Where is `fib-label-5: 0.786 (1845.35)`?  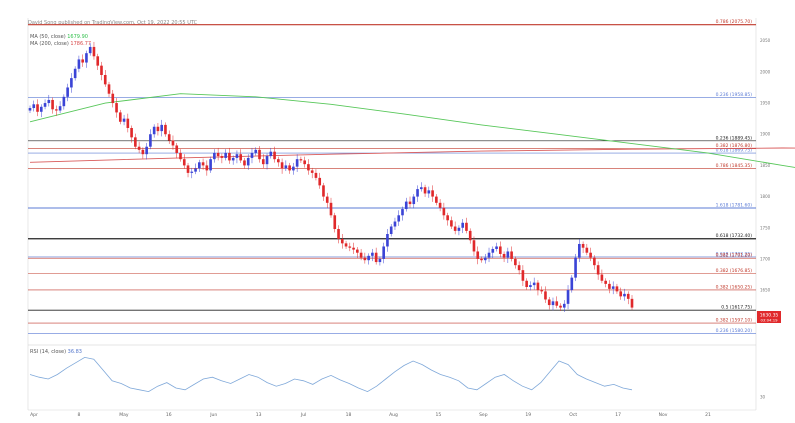
fib-label-5: 0.786 (1845.35) is located at coordinates (734, 166).